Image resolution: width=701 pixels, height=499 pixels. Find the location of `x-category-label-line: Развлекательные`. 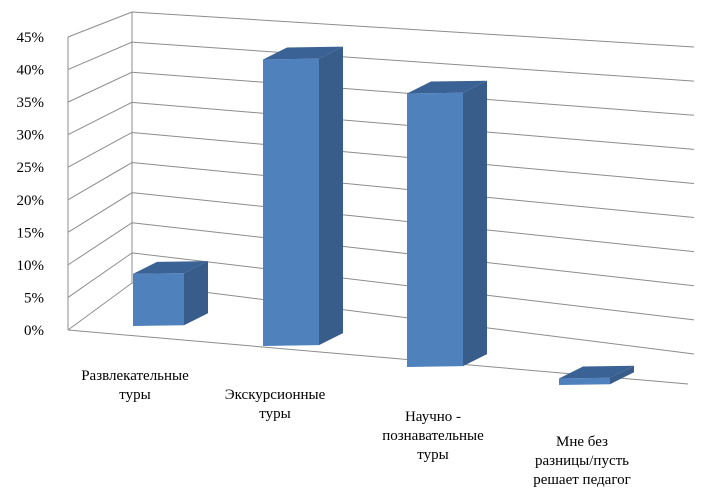

x-category-label-line: Развлекательные is located at coordinates (135, 376).